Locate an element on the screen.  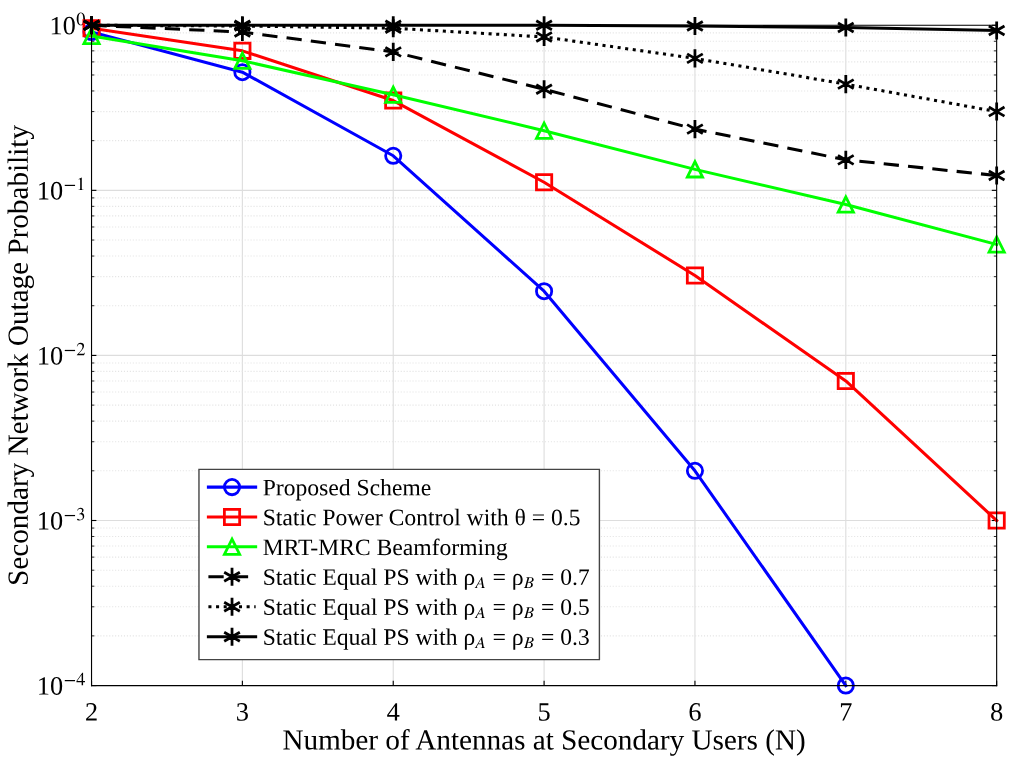
x-tick-label: 2 is located at coordinates (91, 712).